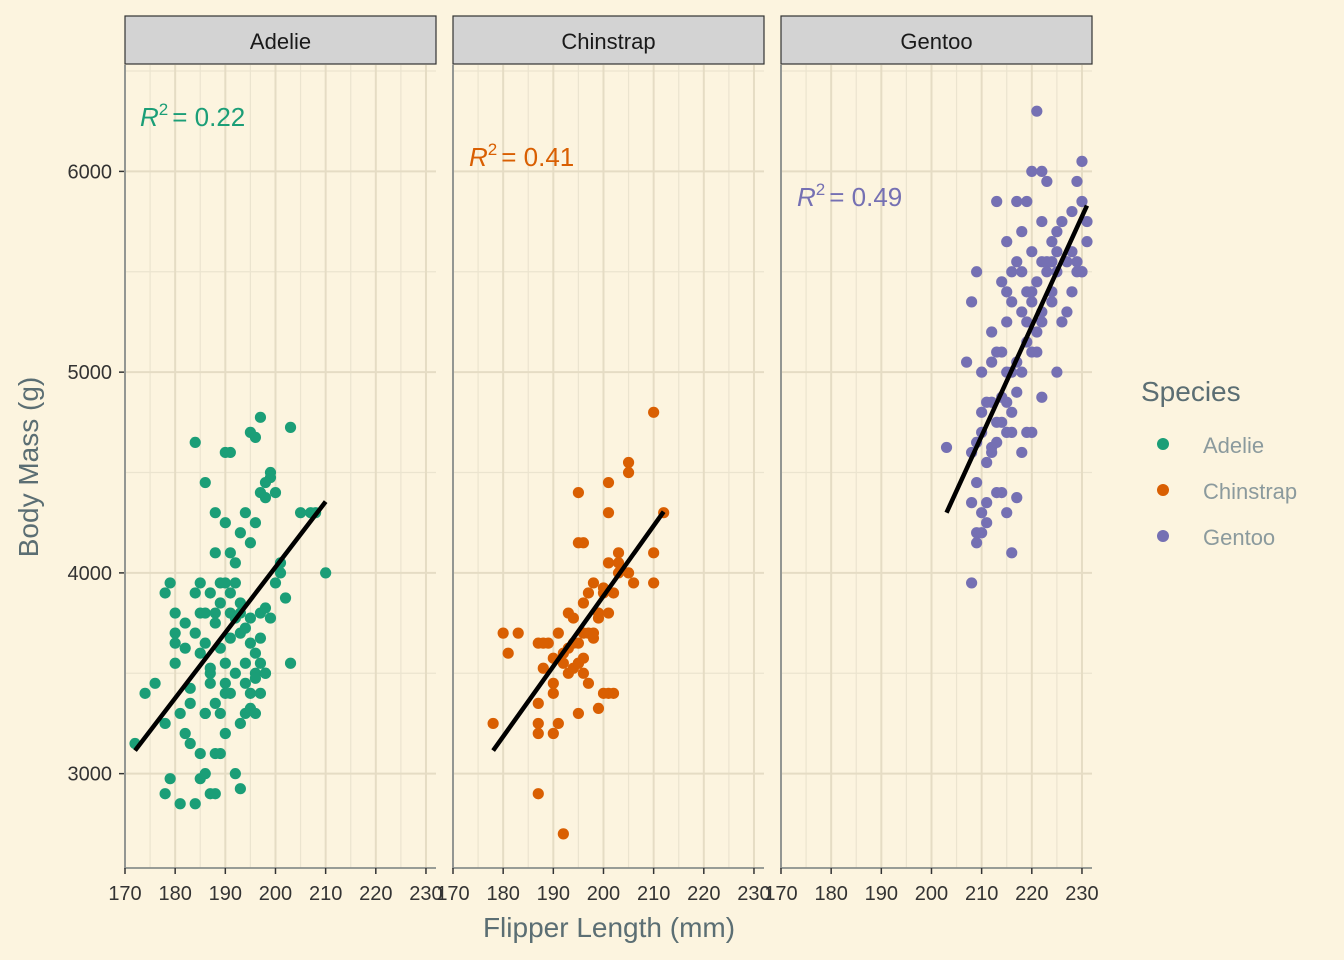 The width and height of the screenshot is (1344, 960). I want to click on x-tick-label: 190, so click(225, 894).